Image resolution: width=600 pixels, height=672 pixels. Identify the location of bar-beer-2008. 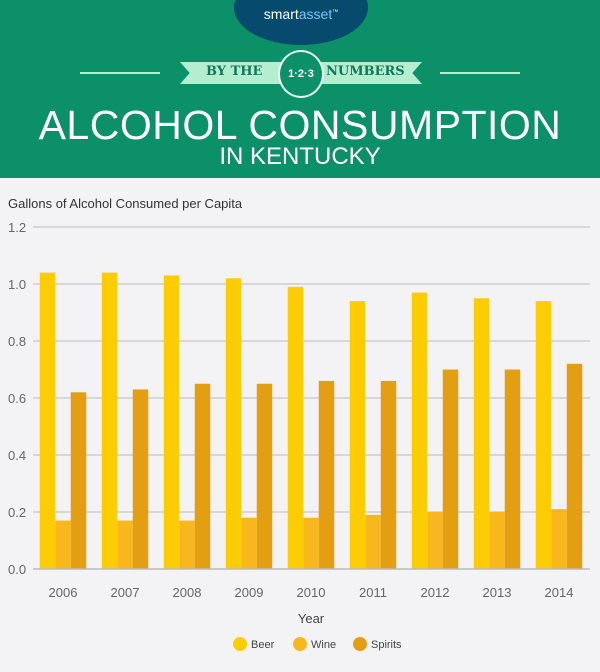
(171, 422).